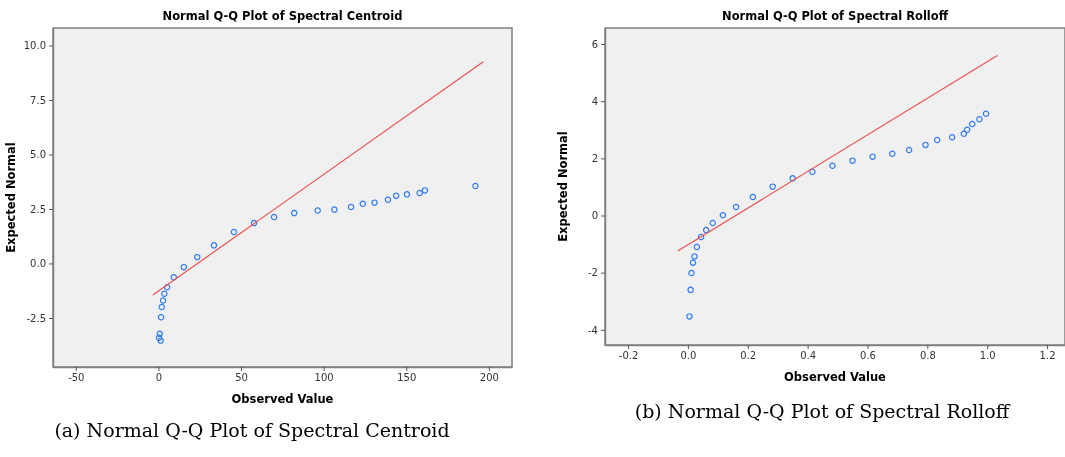 The height and width of the screenshot is (457, 1065). What do you see at coordinates (594, 159) in the screenshot?
I see `y-tick-label: 2` at bounding box center [594, 159].